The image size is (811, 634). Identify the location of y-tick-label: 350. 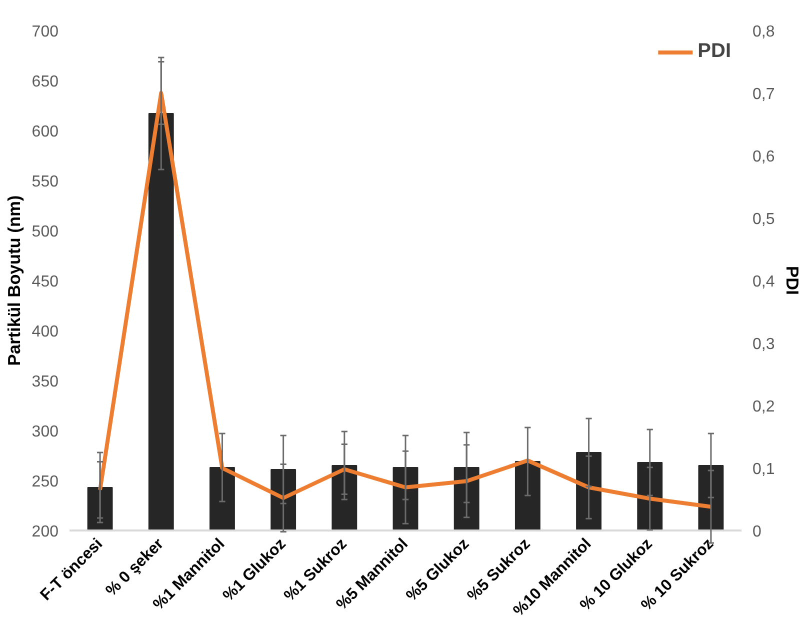
(45, 382).